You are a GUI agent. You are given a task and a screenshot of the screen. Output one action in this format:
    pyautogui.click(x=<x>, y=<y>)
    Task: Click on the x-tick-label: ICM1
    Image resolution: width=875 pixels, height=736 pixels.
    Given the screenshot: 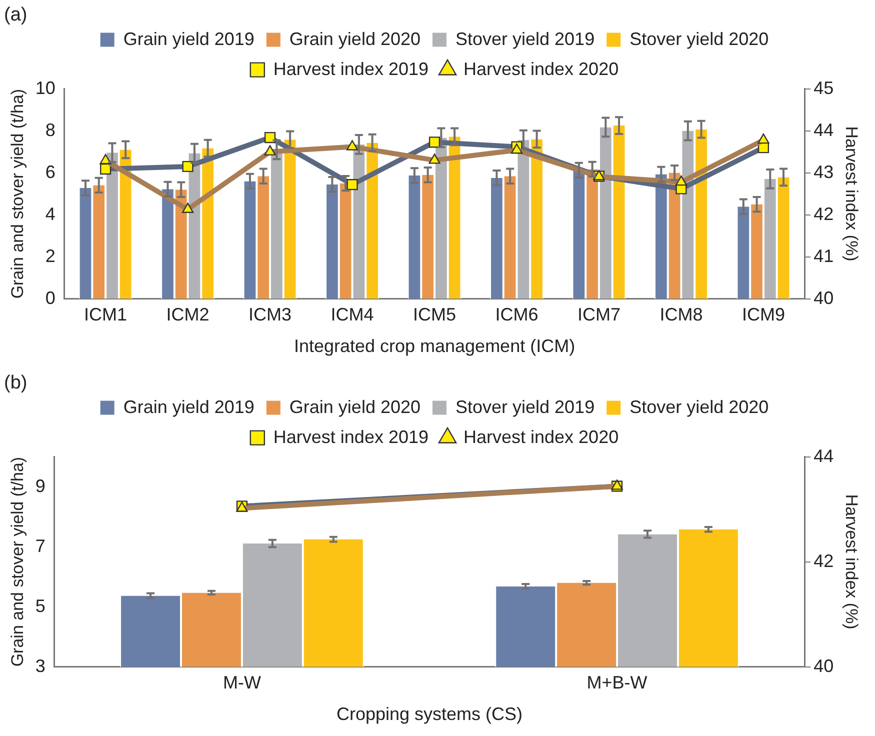 What is the action you would take?
    pyautogui.click(x=106, y=314)
    